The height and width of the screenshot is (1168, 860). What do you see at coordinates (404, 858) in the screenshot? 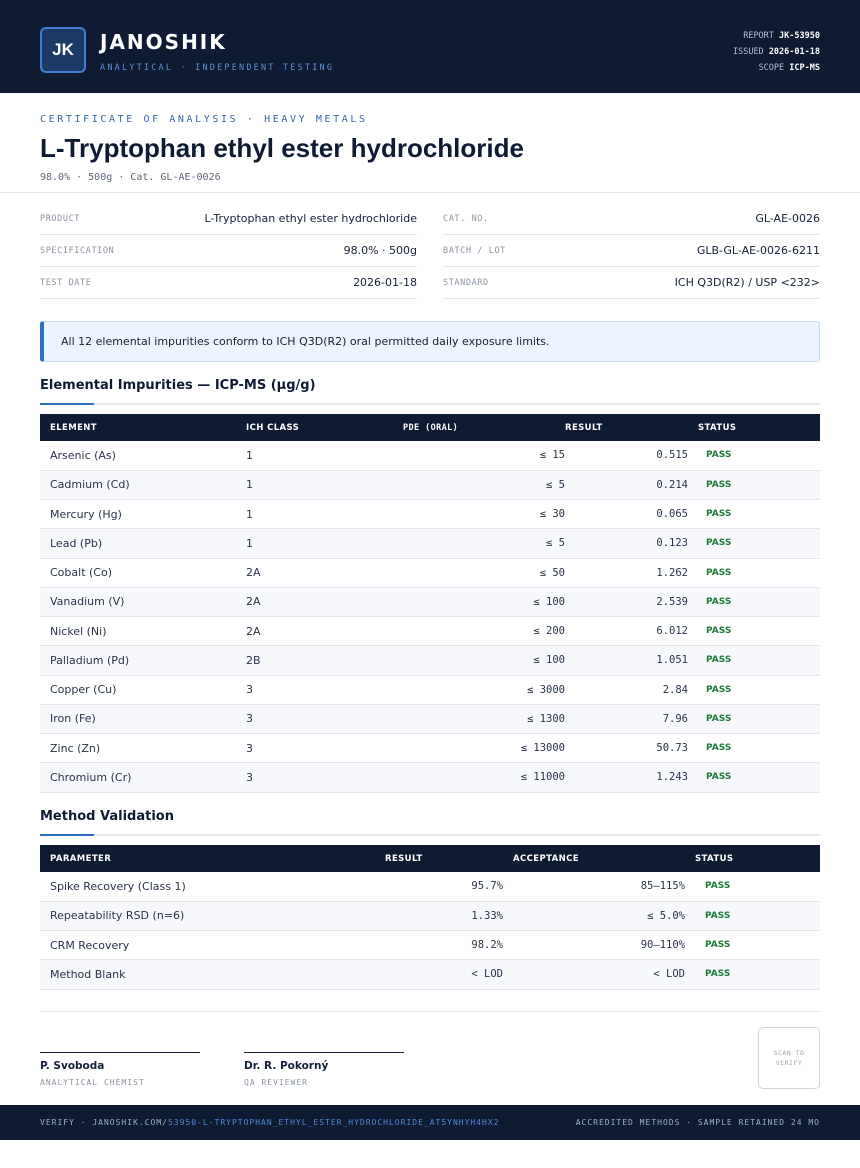
I see `col-header-result: RESULT` at bounding box center [404, 858].